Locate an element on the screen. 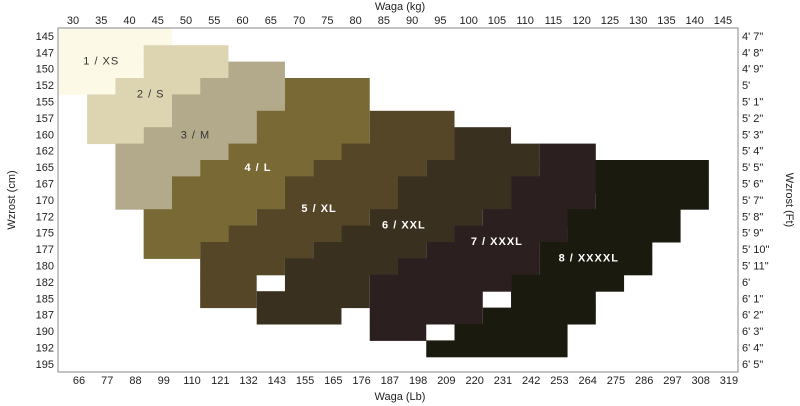 The image size is (800, 406). bottom-tick-label: 132 is located at coordinates (248, 381).